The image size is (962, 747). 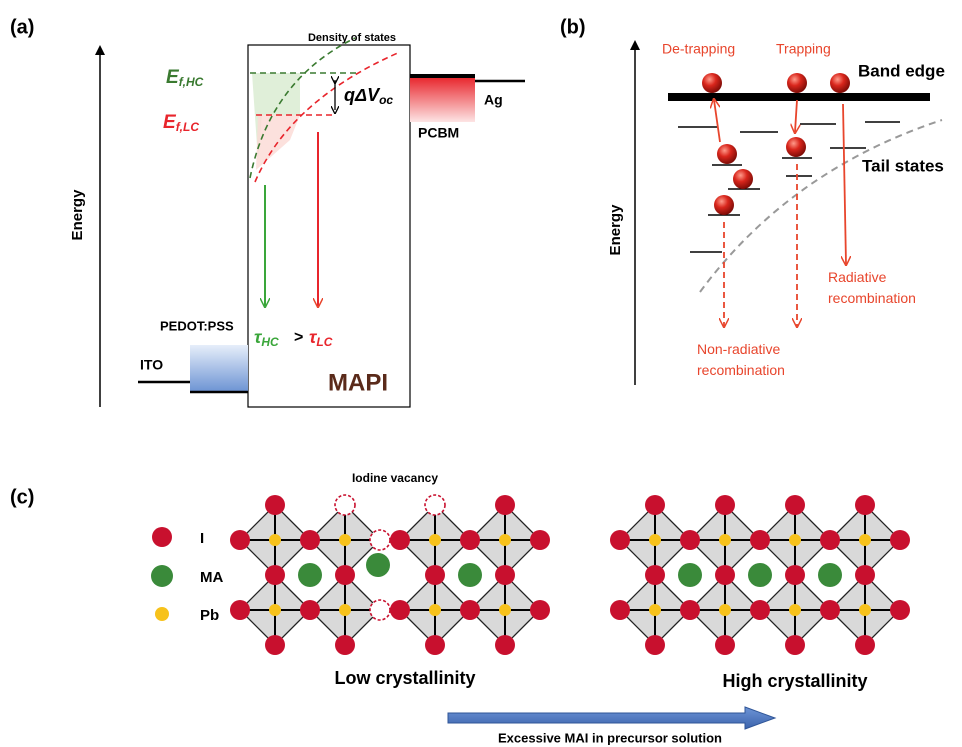 What do you see at coordinates (197, 325) in the screenshot?
I see `pedot-label: PEDOT:PSS` at bounding box center [197, 325].